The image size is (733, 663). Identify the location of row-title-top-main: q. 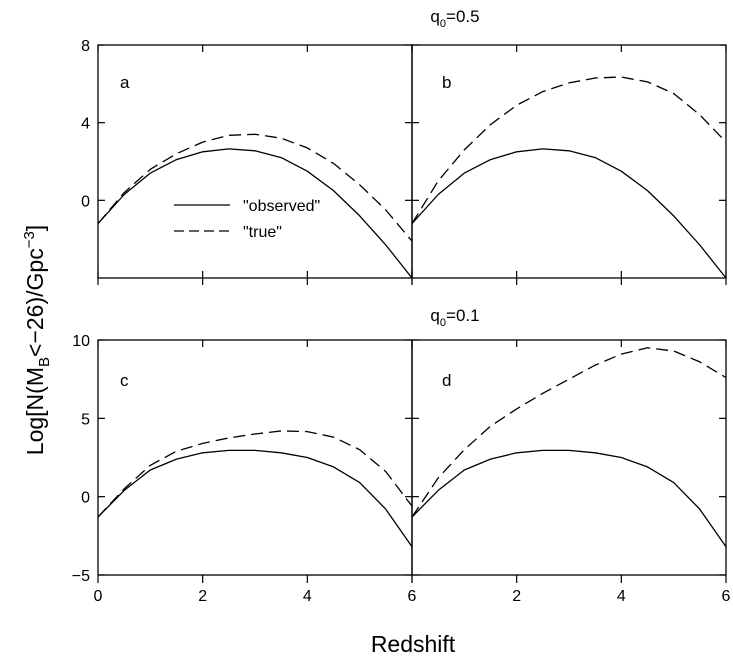
(434, 16).